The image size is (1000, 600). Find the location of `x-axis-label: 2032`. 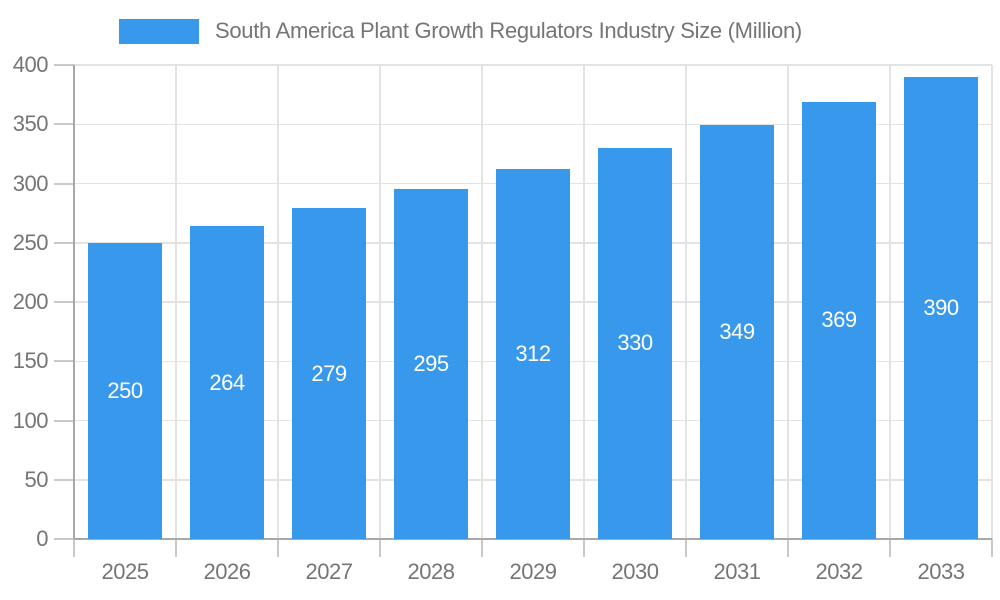

x-axis-label: 2032 is located at coordinates (839, 571).